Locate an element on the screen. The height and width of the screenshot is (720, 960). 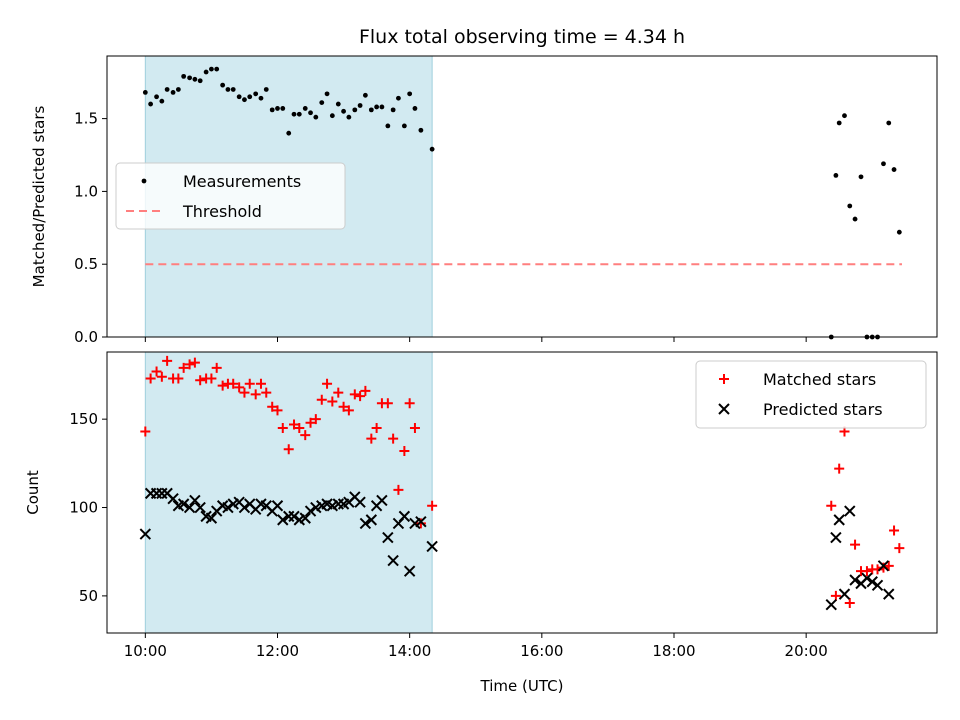
legend: Measurements Threshold is located at coordinates (230, 196).